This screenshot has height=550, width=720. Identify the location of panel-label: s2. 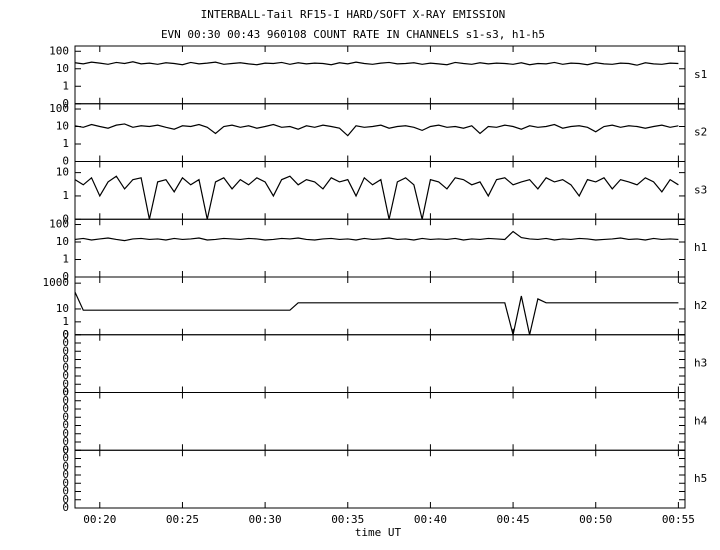
(700, 132).